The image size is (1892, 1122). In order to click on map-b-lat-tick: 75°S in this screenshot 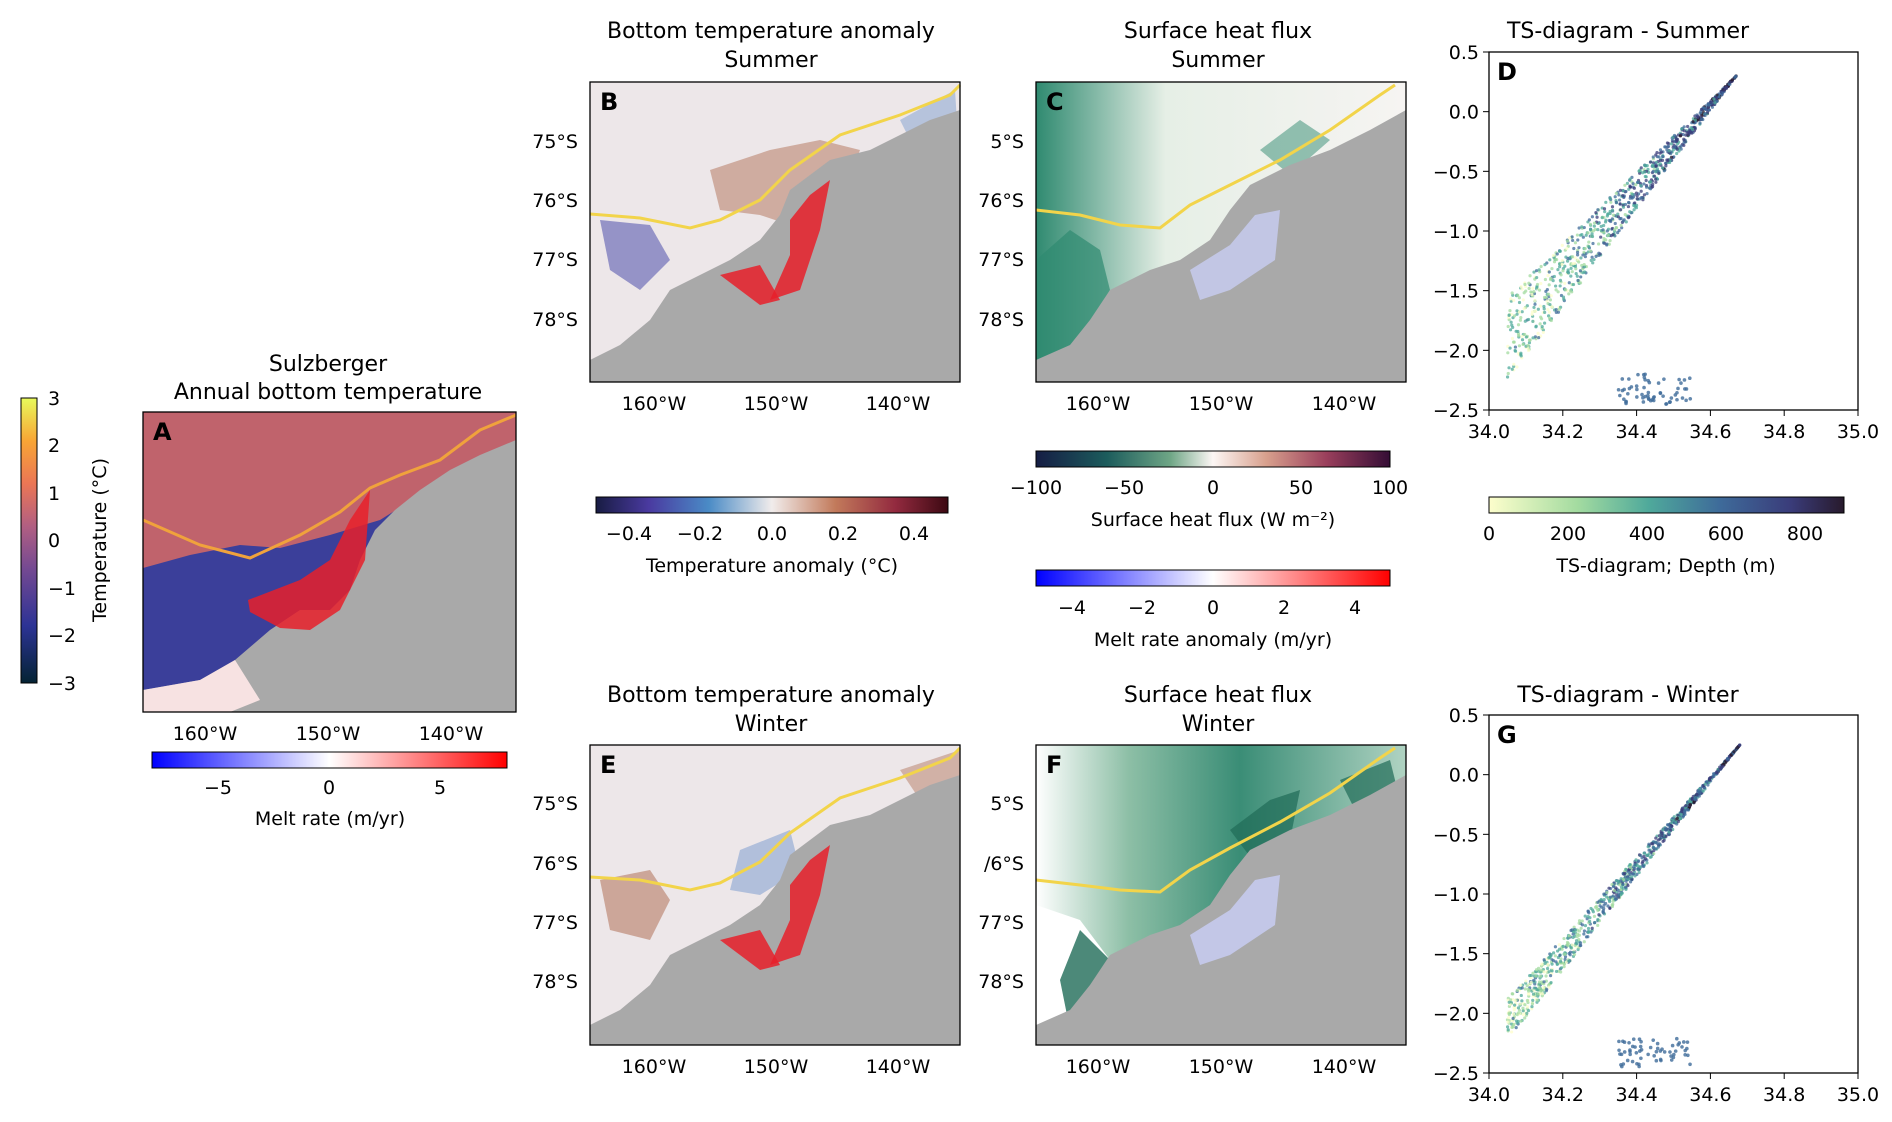, I will do `click(555, 142)`.